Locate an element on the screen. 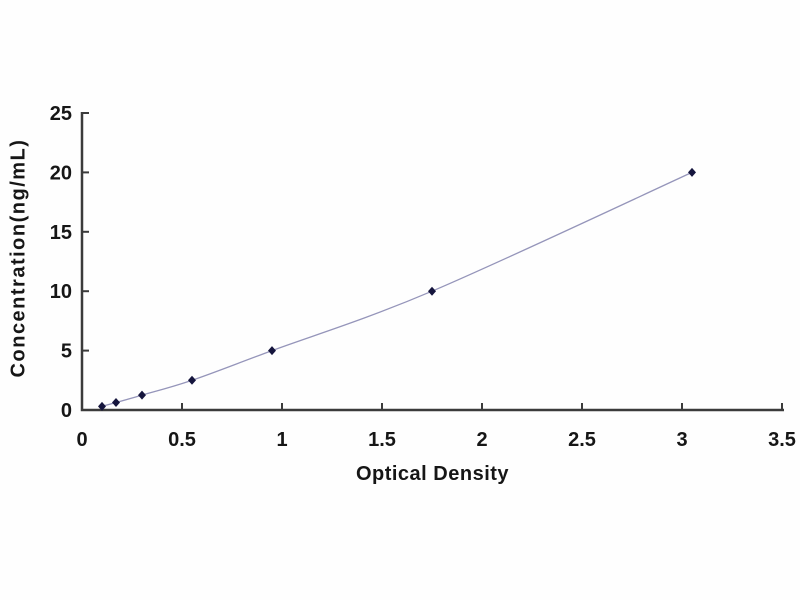 This screenshot has width=800, height=600. y-tick-label: 0 is located at coordinates (66, 411).